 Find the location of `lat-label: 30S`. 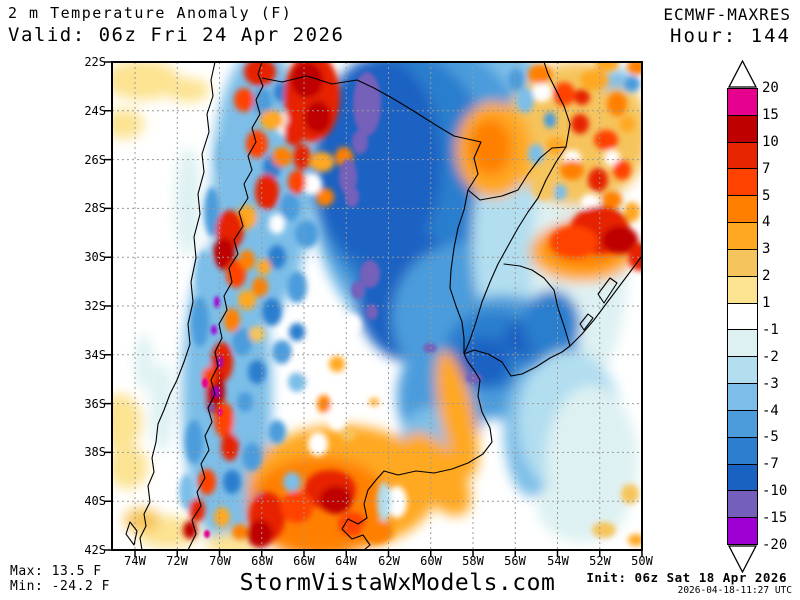

lat-label: 30S is located at coordinates (95, 257).